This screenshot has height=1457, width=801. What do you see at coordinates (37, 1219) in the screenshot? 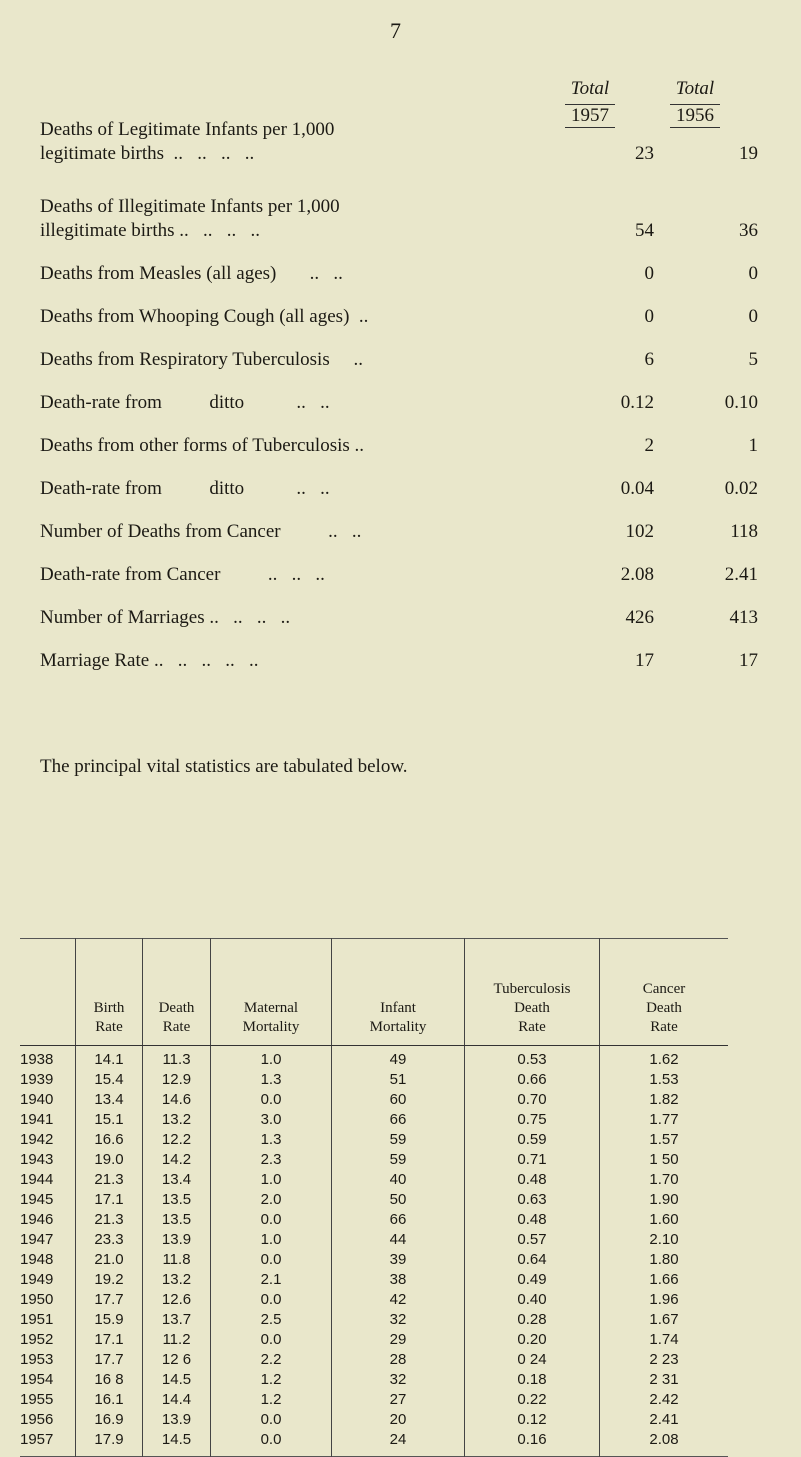
I see `year-cell: 1946` at bounding box center [37, 1219].